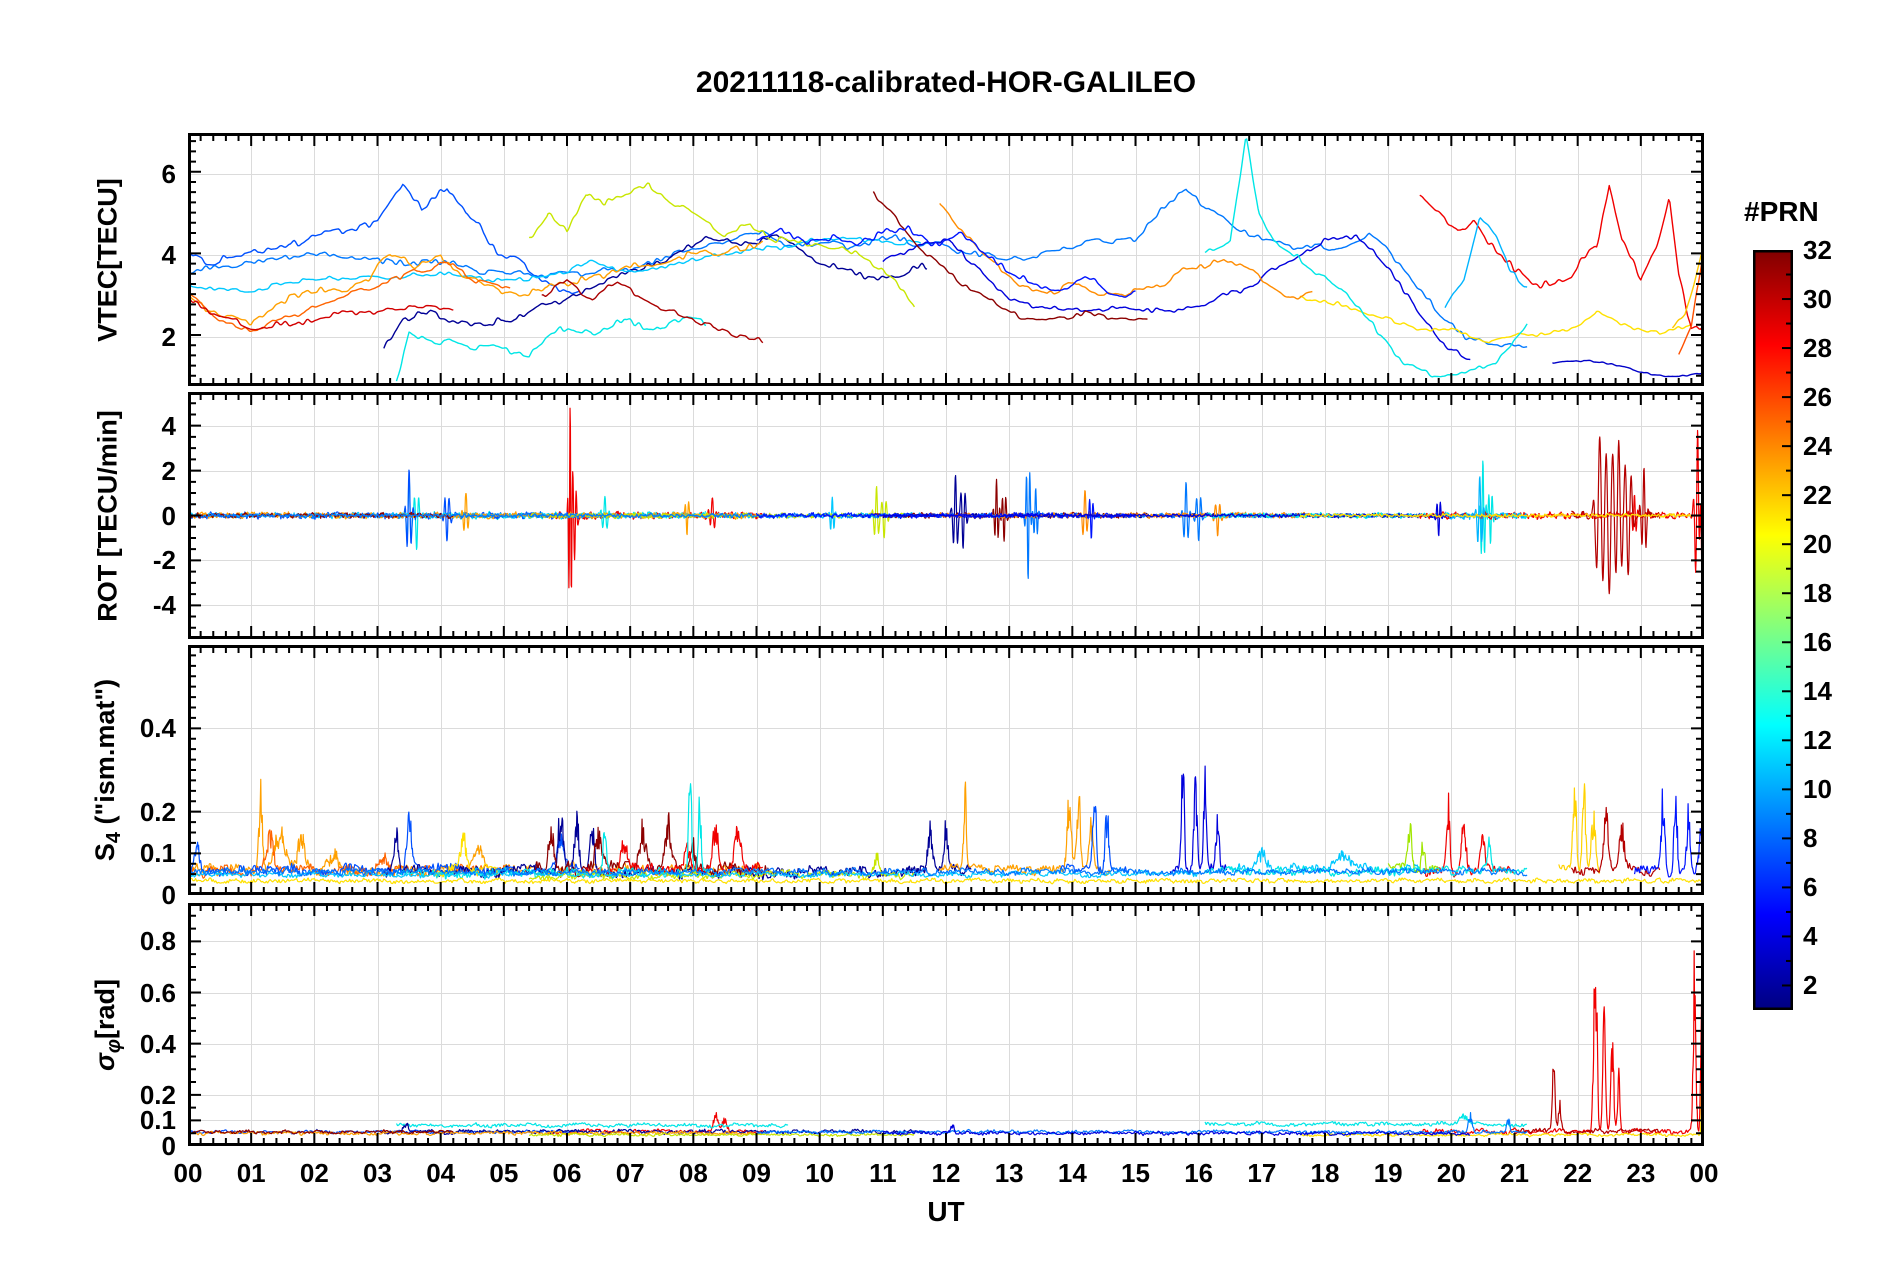  I want to click on x-tick-label: 16, so click(1199, 1173).